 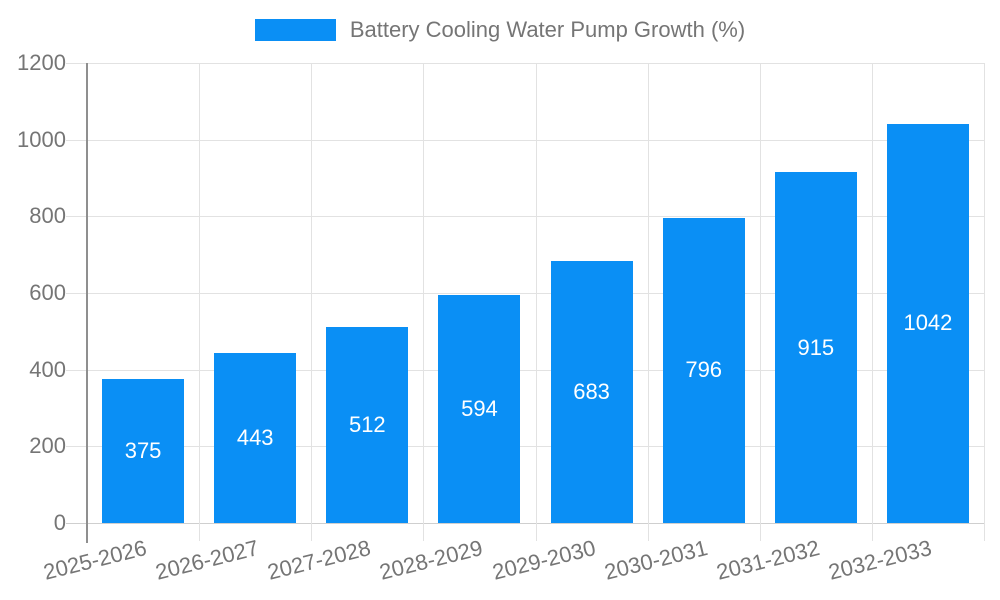 I want to click on bar: 594, so click(x=479, y=409).